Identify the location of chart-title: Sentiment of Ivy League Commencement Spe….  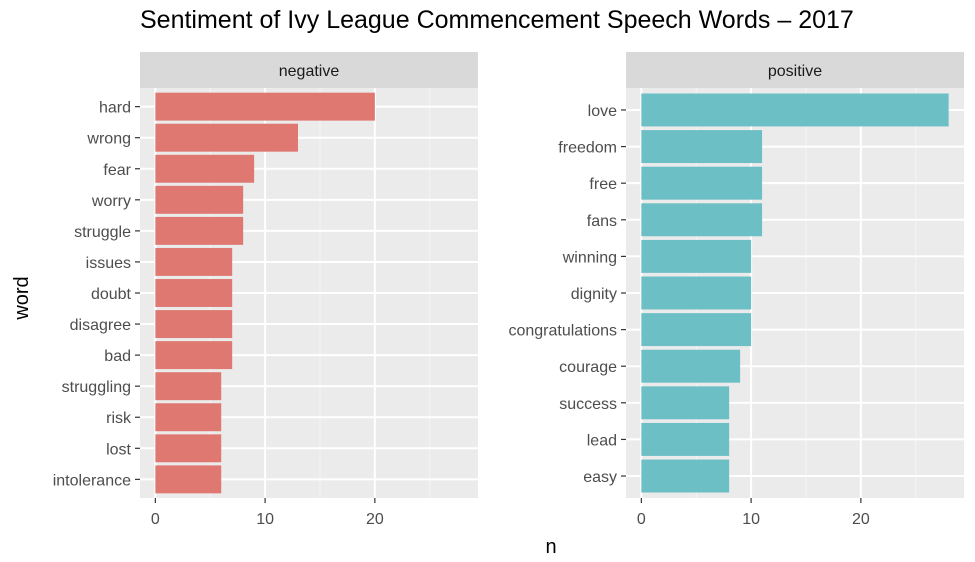
(497, 20).